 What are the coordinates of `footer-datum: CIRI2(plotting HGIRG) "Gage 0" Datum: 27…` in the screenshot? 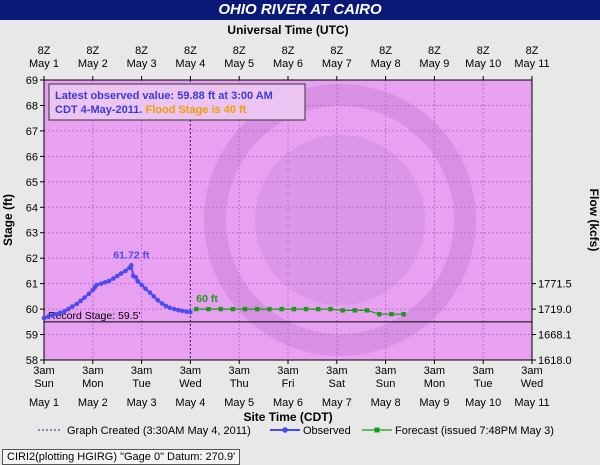 It's located at (121, 457).